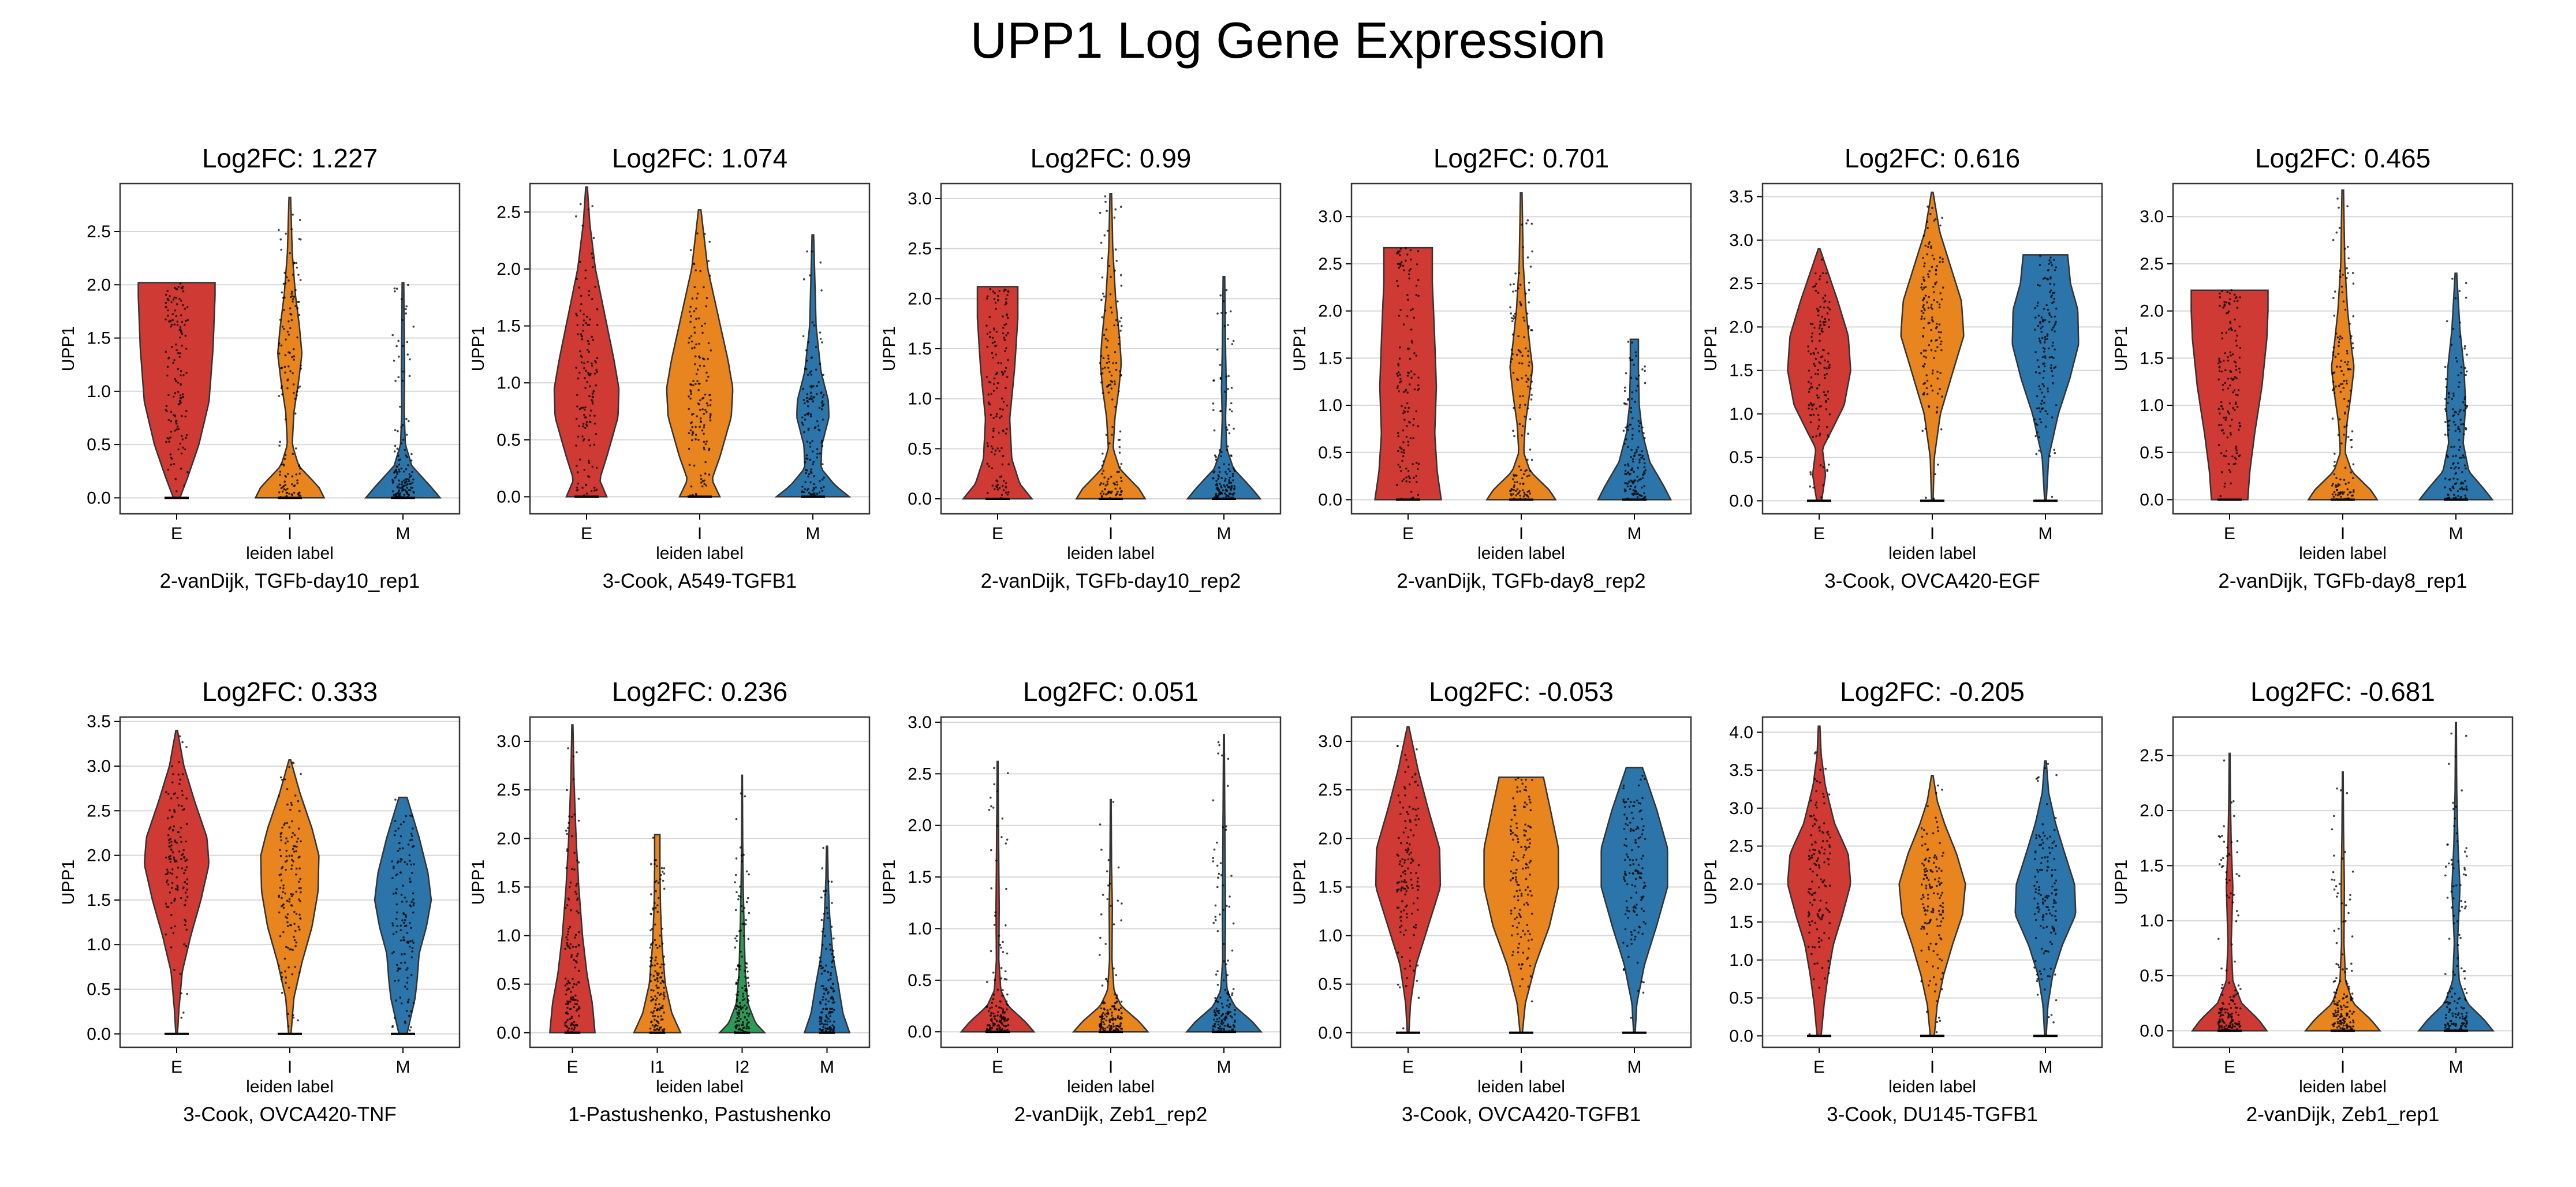  Describe the element at coordinates (2152, 405) in the screenshot. I see `y-tick-label: 1.0` at that location.